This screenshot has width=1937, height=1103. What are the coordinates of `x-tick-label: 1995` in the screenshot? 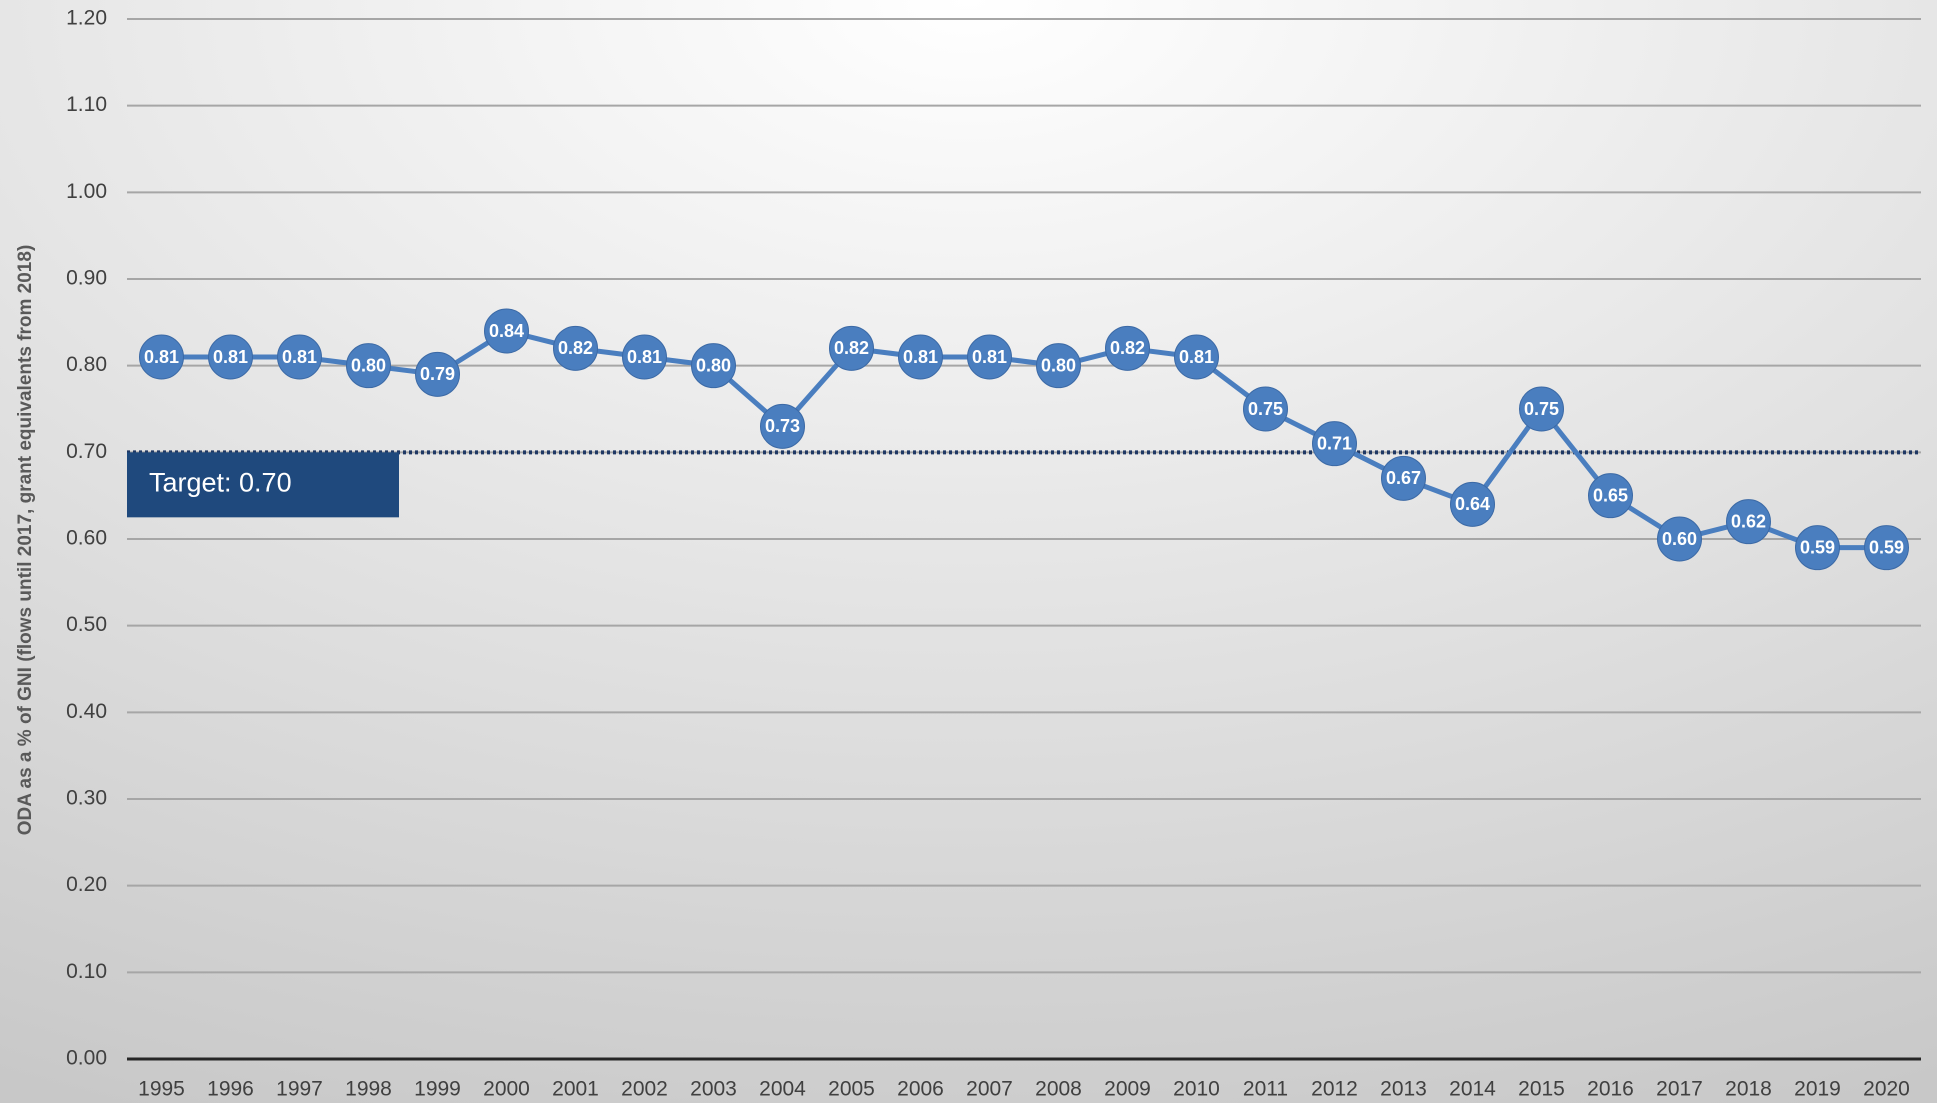 It's located at (161, 1089).